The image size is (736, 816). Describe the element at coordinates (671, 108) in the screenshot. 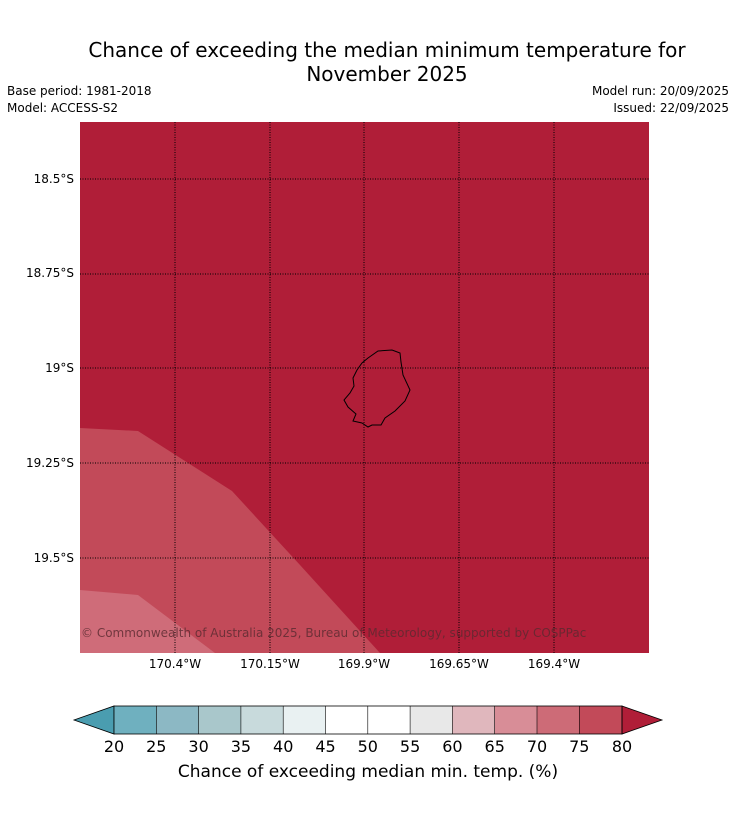

I see `issued-date: Issued: 22/09/2025` at that location.